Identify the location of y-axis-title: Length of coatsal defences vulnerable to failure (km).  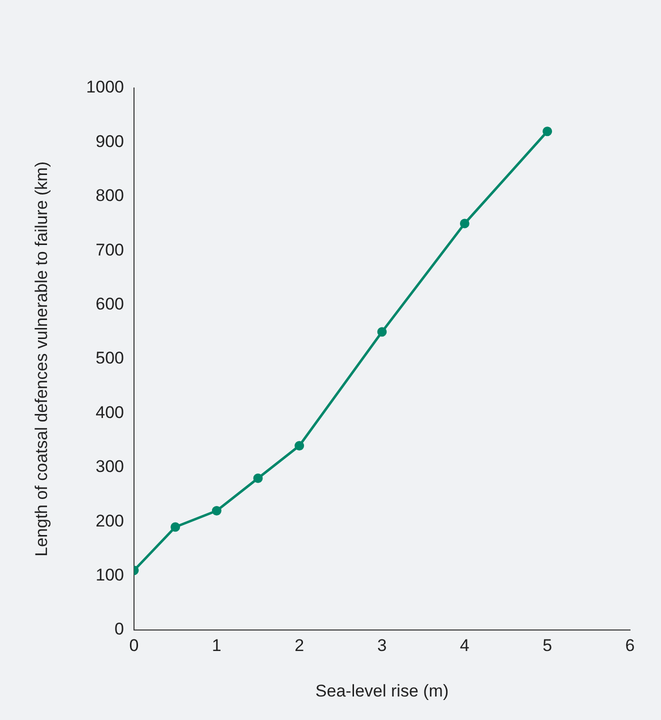
(41, 359).